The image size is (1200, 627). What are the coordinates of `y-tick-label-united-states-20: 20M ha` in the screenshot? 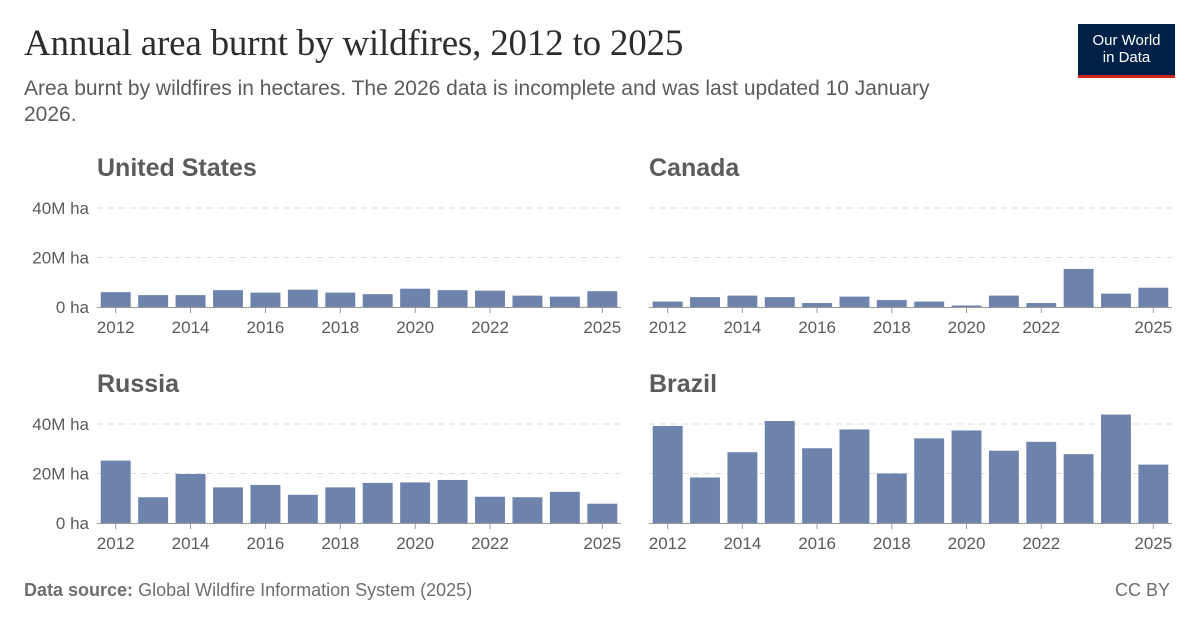 It's located at (60, 258).